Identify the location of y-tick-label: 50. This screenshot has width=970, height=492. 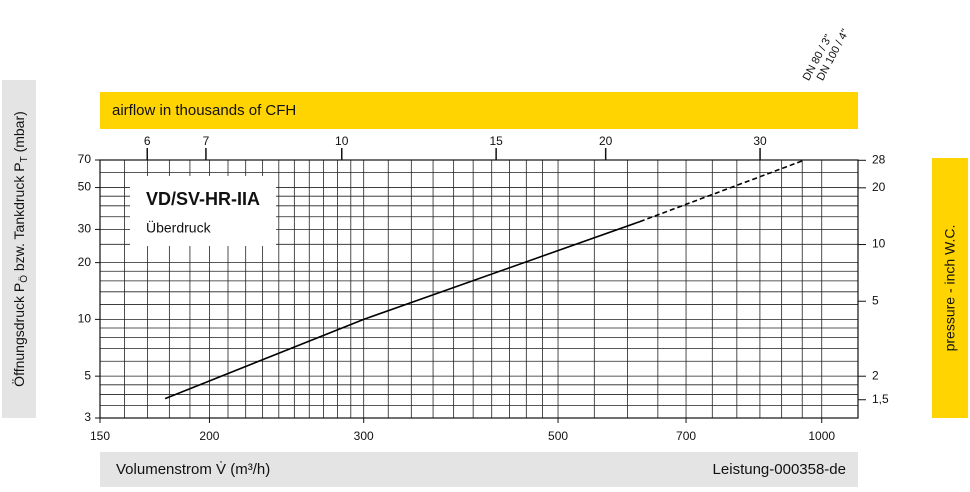
(85, 187).